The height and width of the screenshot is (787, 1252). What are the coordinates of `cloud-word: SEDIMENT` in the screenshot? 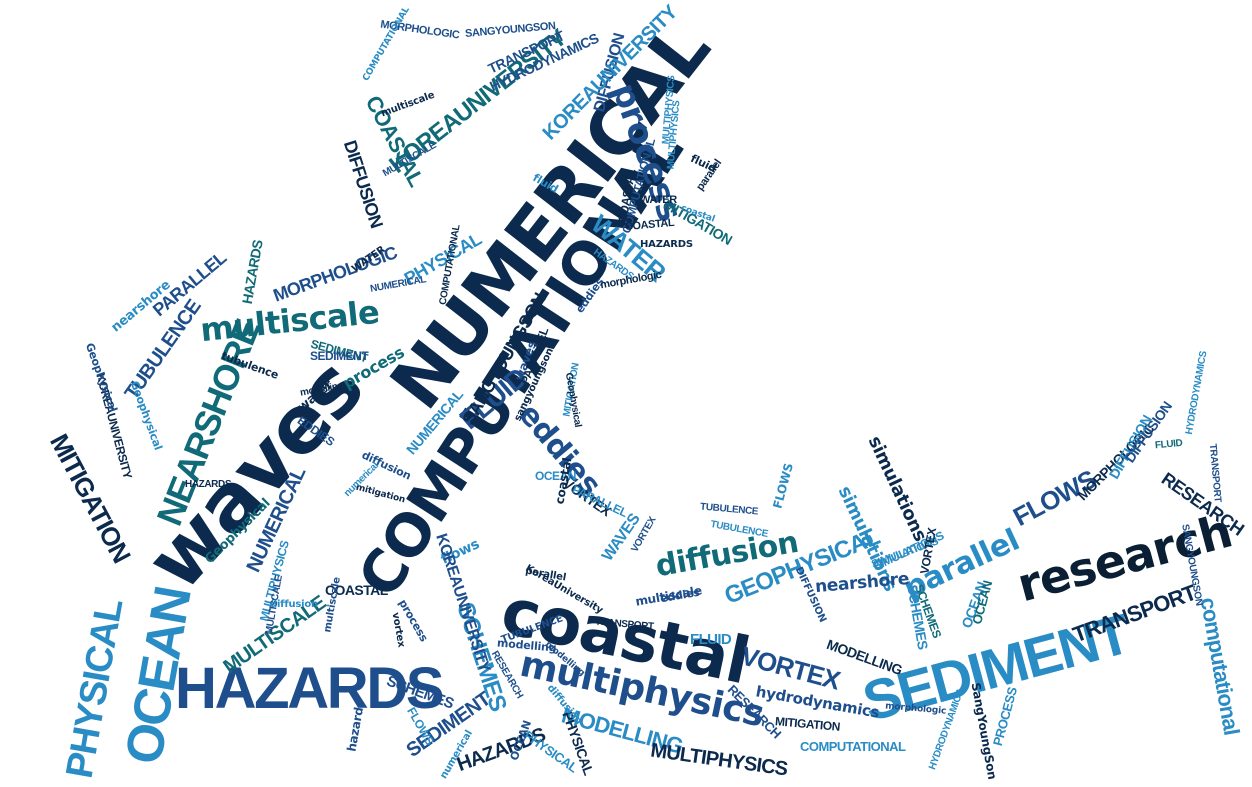 It's located at (339, 356).